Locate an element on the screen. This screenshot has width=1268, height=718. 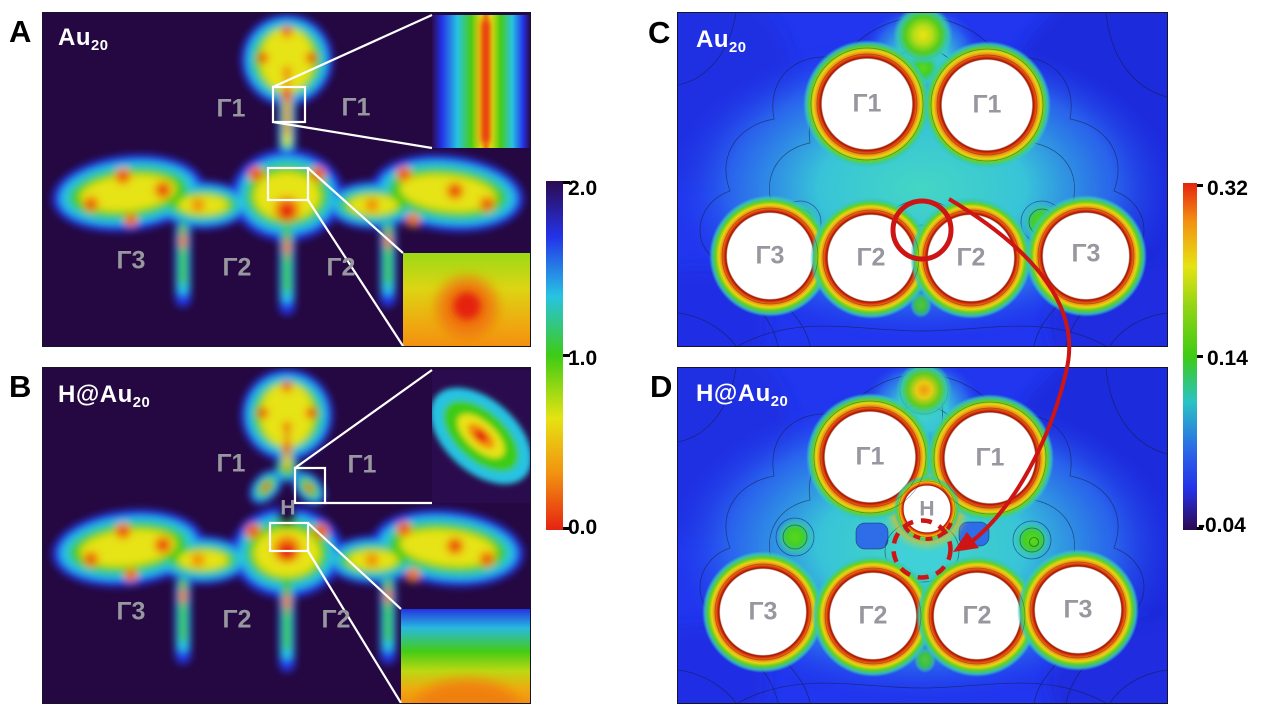
site-label-a-gamma3: Γ3 is located at coordinates (131, 260).